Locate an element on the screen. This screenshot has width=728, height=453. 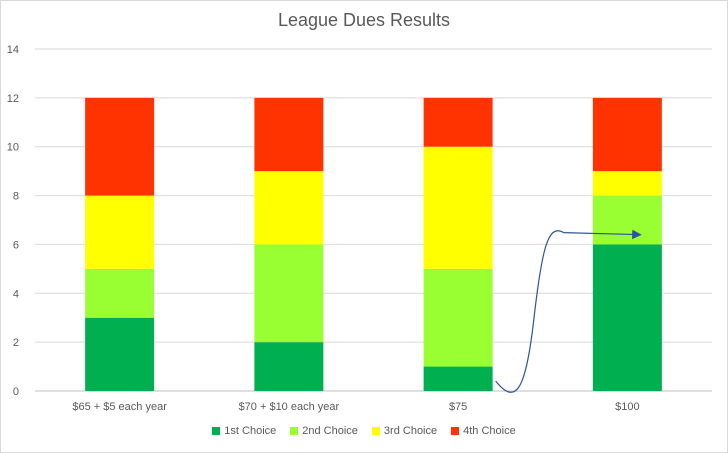
annotation-arrow is located at coordinates (568, 311).